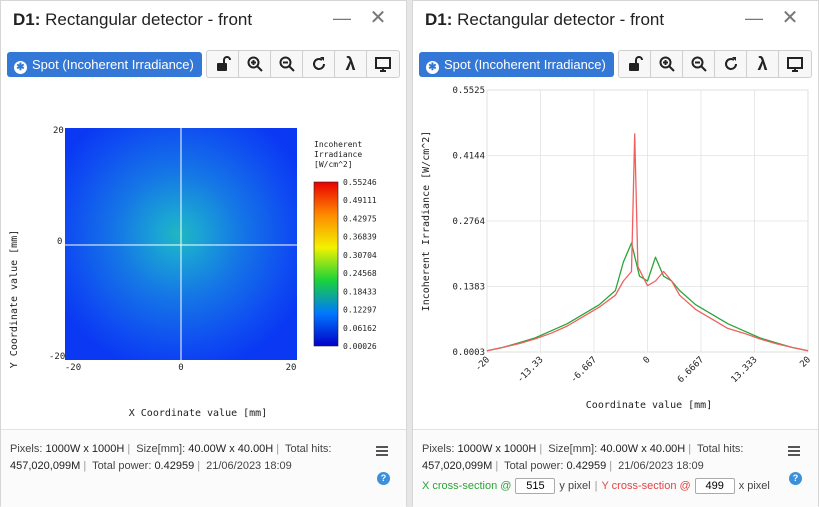  I want to click on x-axis-label: X Coordinate value [mm], so click(198, 413).